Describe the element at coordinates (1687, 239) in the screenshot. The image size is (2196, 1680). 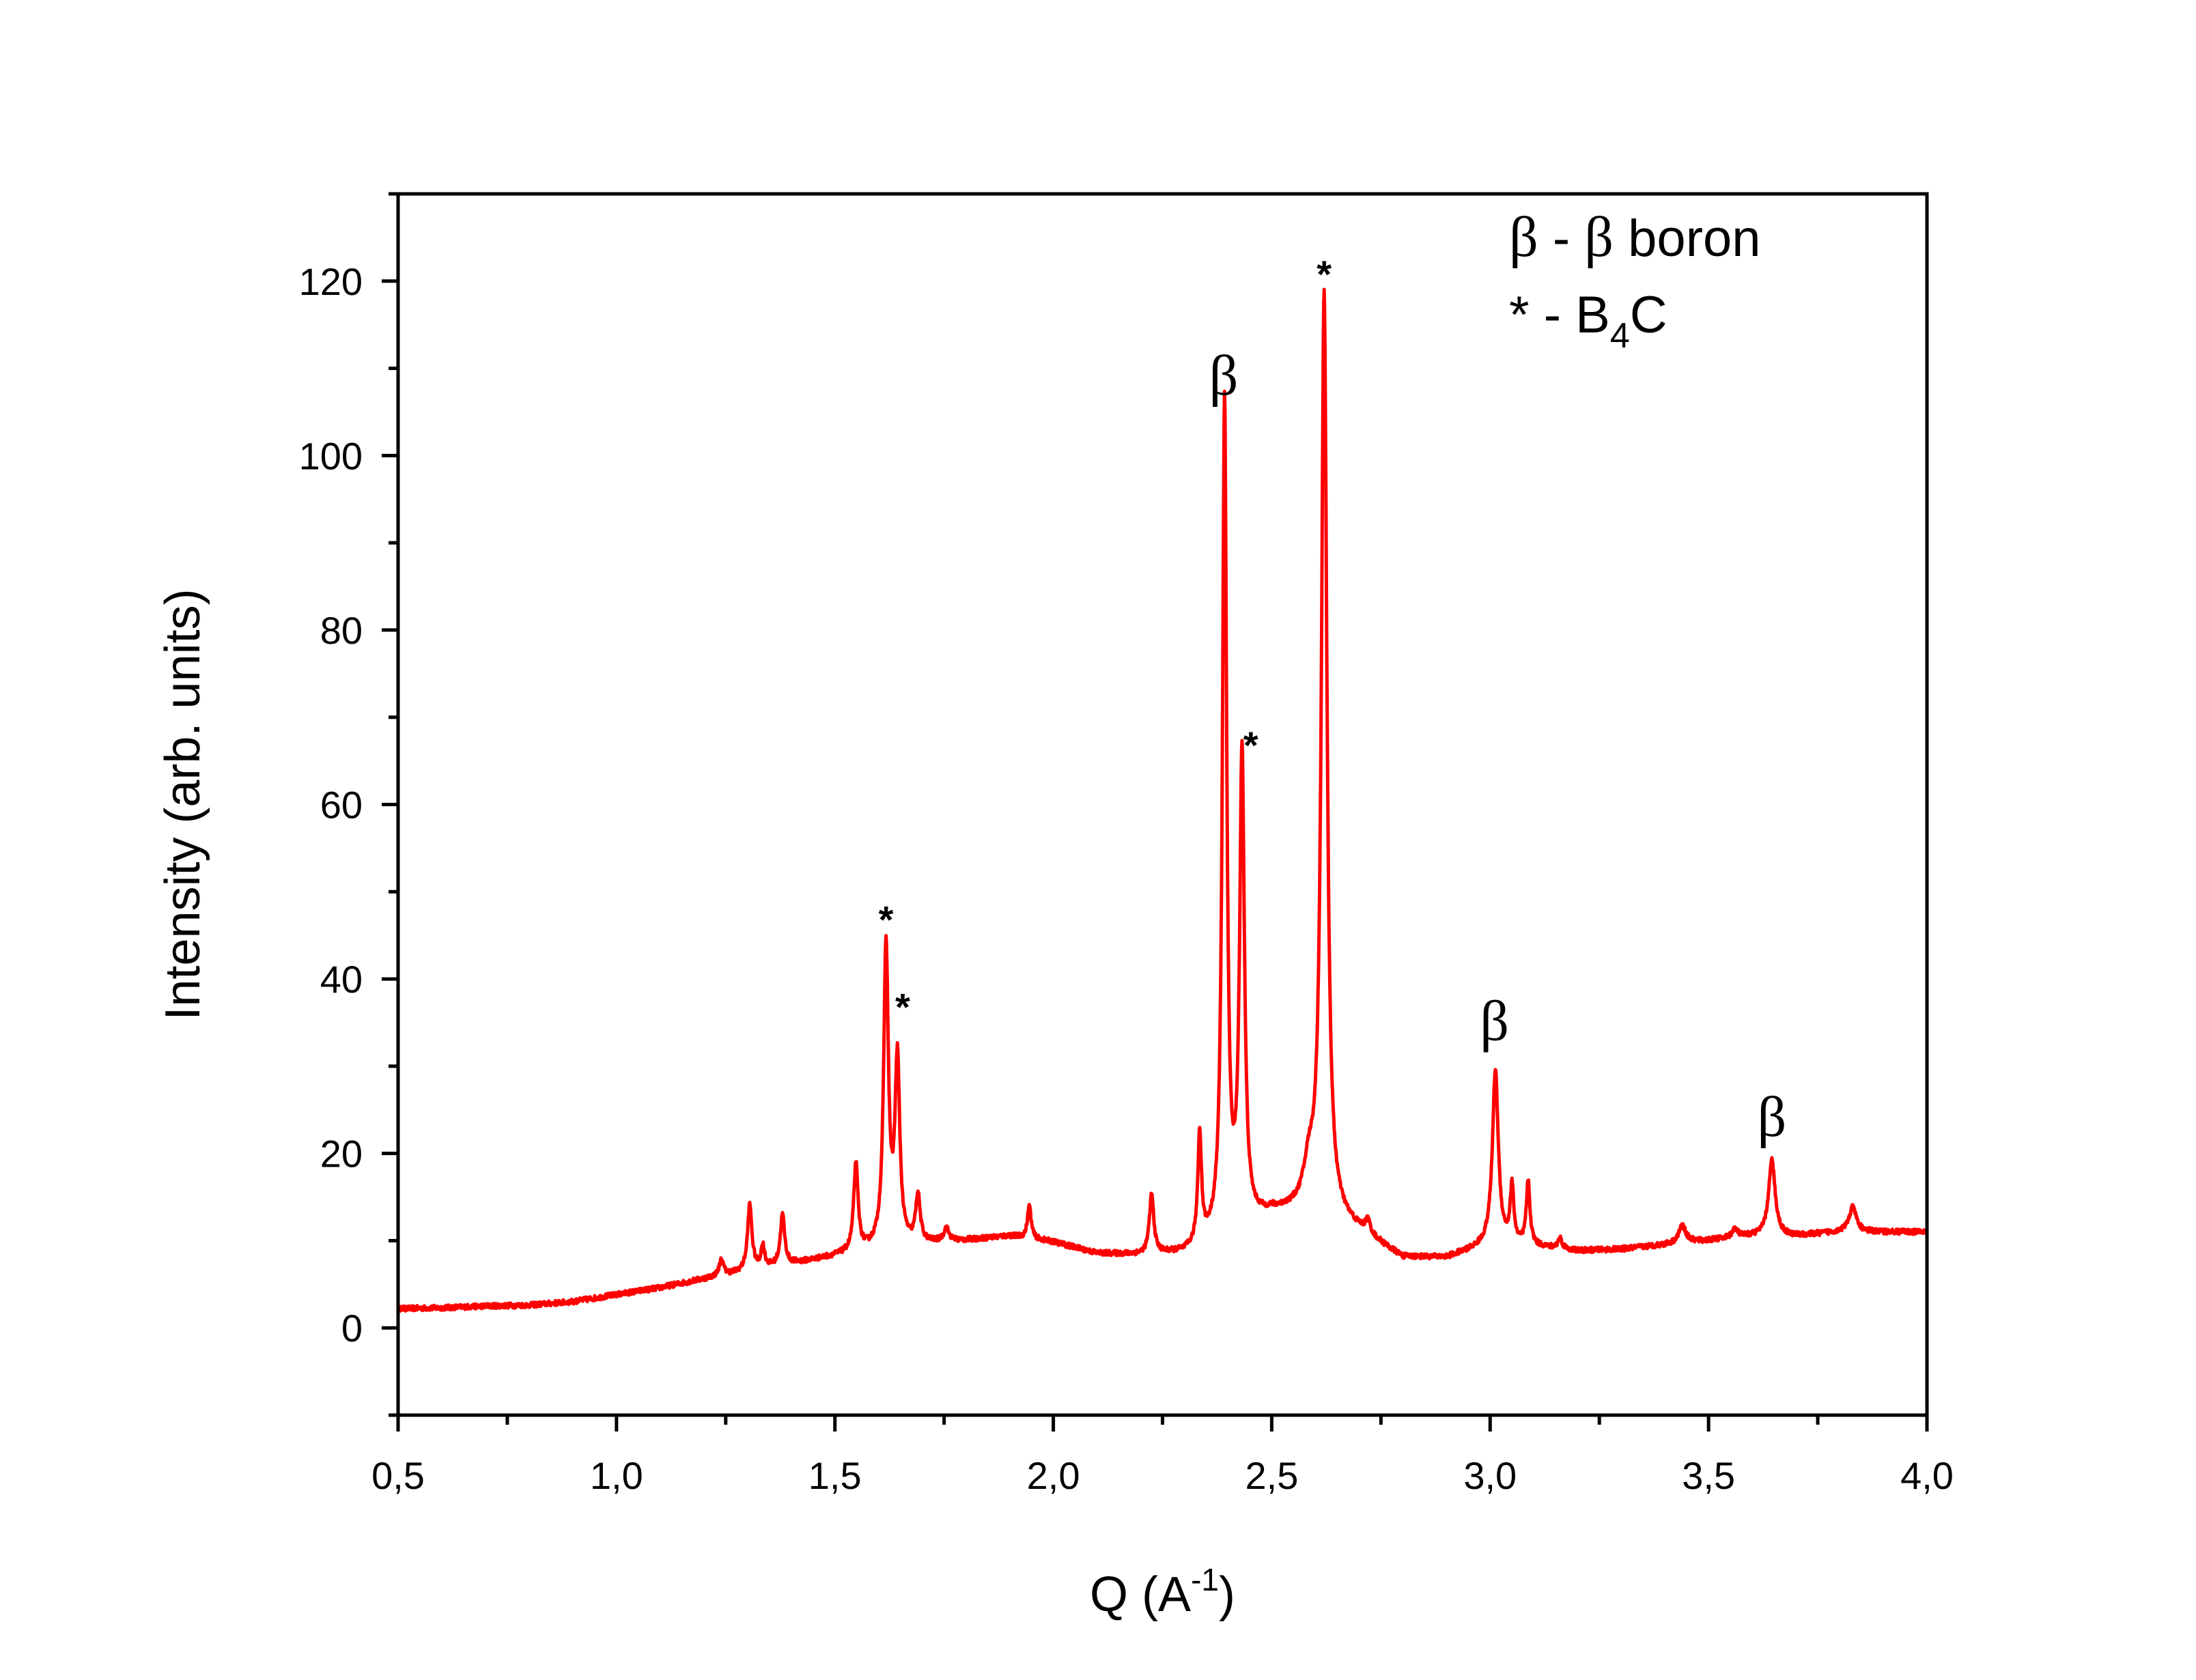
I see `legend-beta-text: boron` at that location.